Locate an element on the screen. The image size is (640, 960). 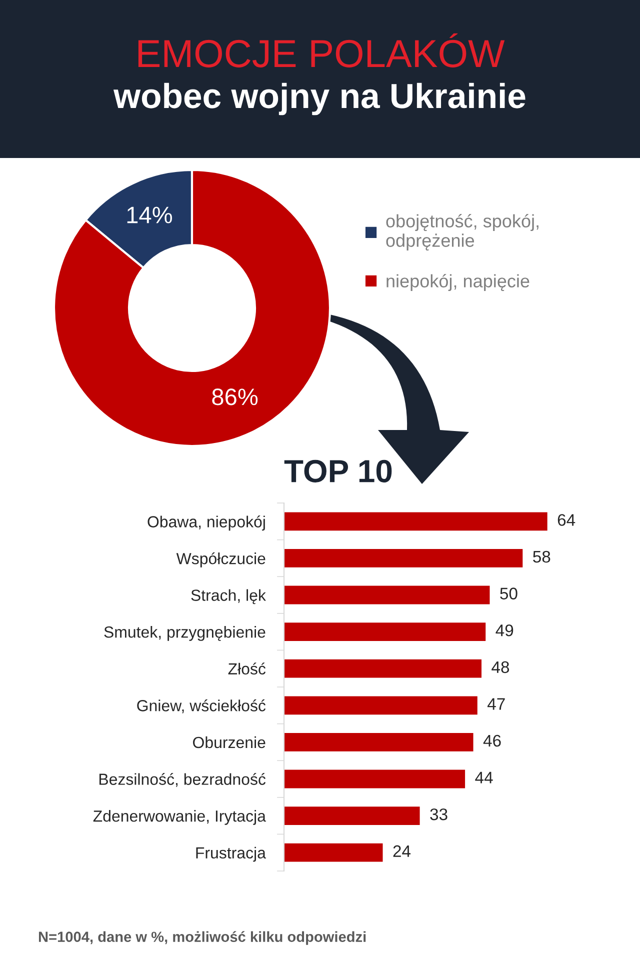
y-tick-label: Bezsilność, bezradność is located at coordinates (182, 780).